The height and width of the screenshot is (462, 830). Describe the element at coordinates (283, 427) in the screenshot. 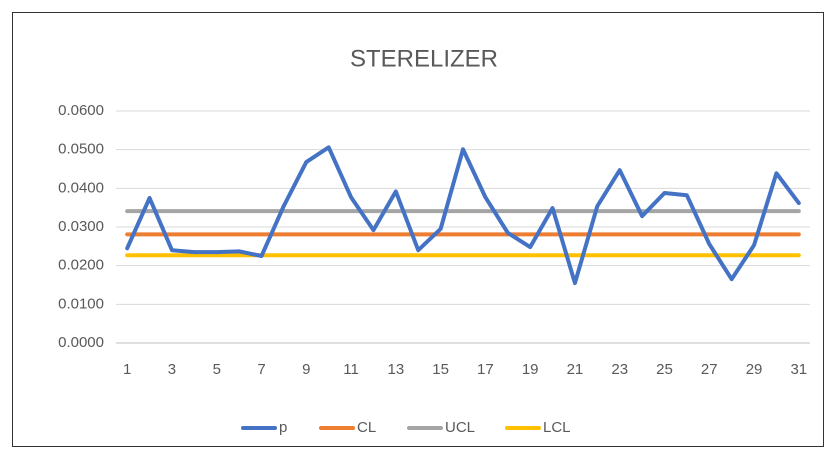

I see `legend-label: p` at that location.